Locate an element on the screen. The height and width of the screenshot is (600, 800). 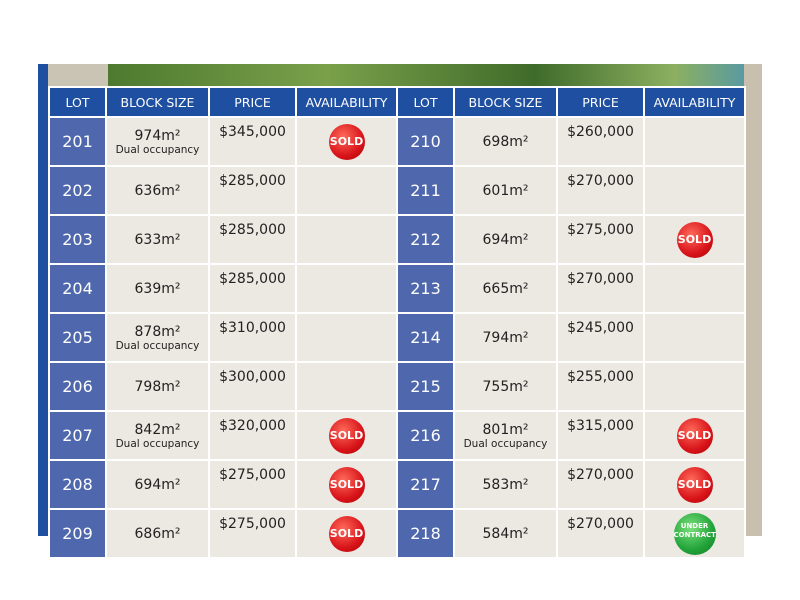
lot-number: 203 is located at coordinates (77, 239).